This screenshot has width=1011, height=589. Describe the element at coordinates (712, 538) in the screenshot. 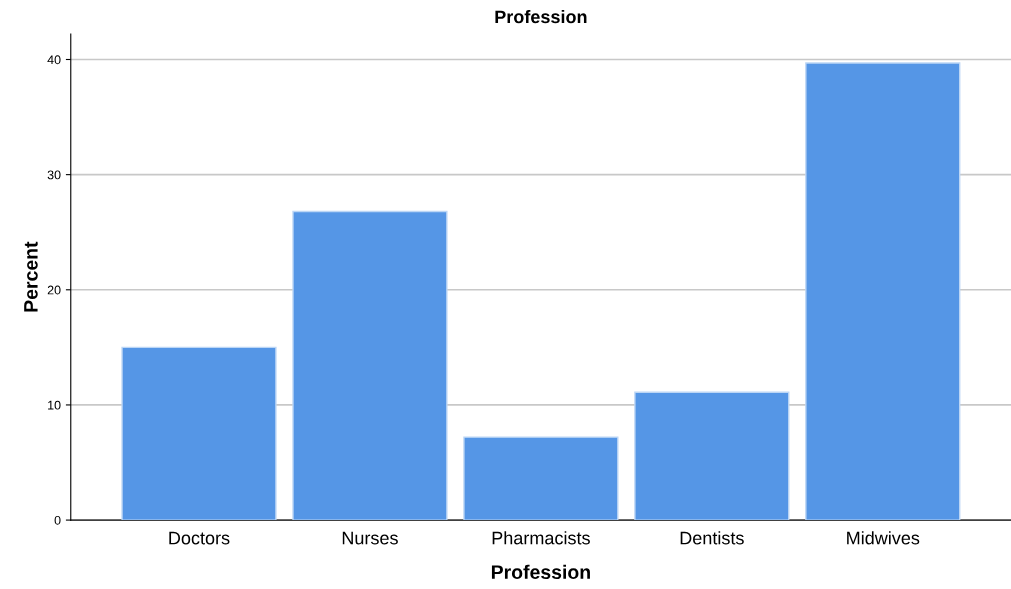

I see `x-tick-label: Dentists` at that location.